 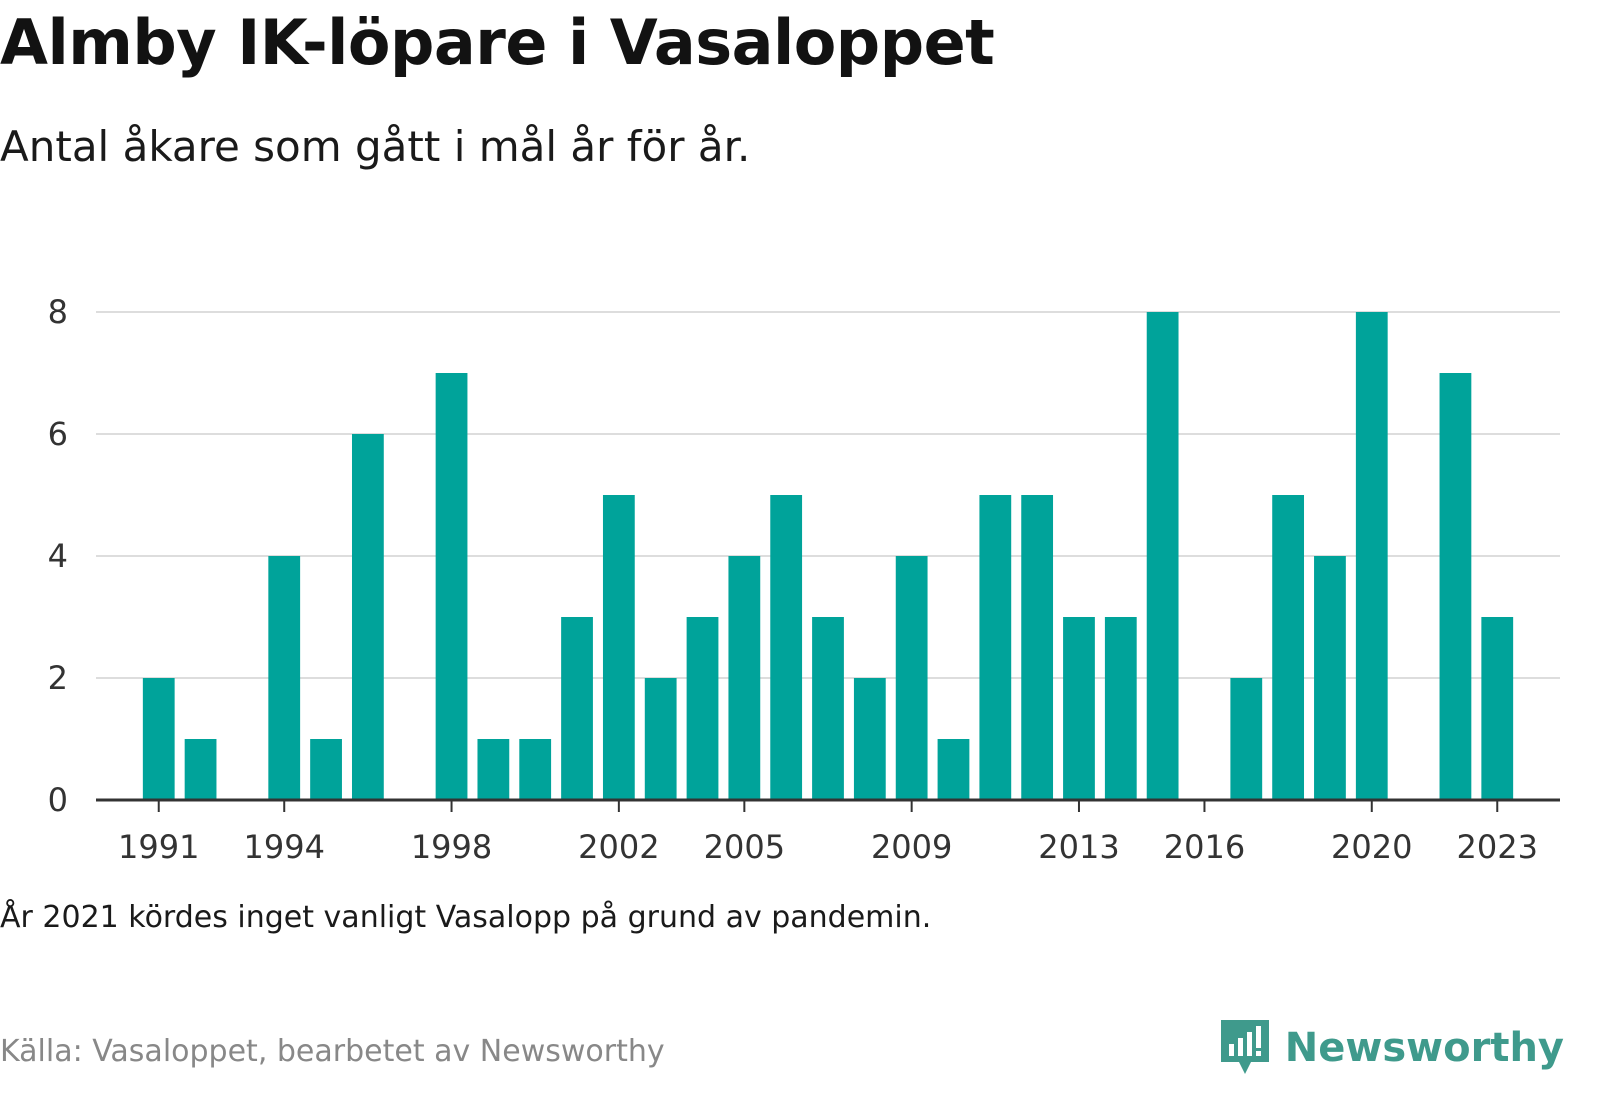 I want to click on y-tick-label: 4, so click(x=58, y=556).